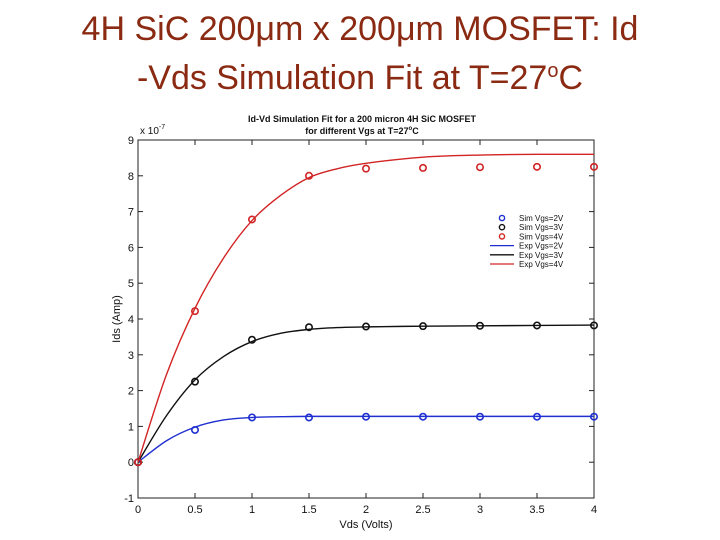  Describe the element at coordinates (194, 510) in the screenshot. I see `x-tick-label: 0.5` at that location.